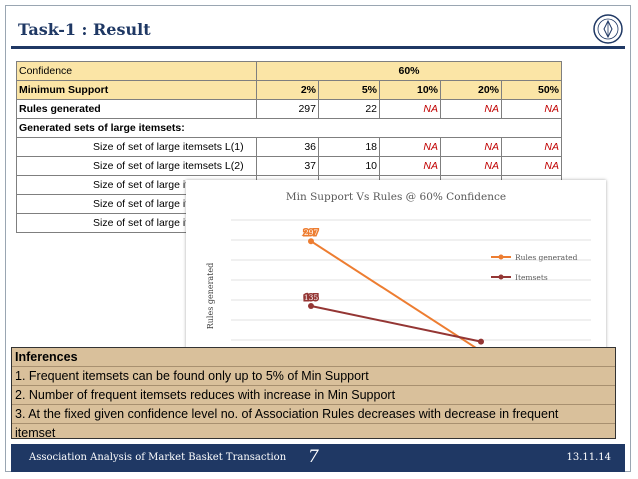 Image resolution: width=638 pixels, height=479 pixels. I want to click on legend-rules-label: Rules generated, so click(546, 257).